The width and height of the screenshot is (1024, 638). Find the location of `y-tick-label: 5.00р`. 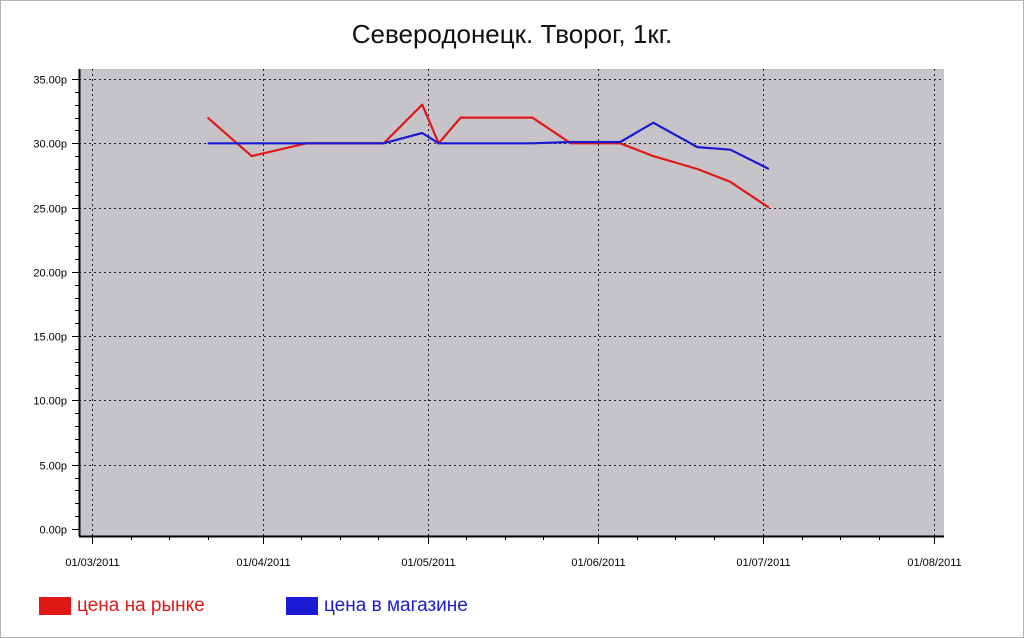

y-tick-label: 5.00р is located at coordinates (53, 467).